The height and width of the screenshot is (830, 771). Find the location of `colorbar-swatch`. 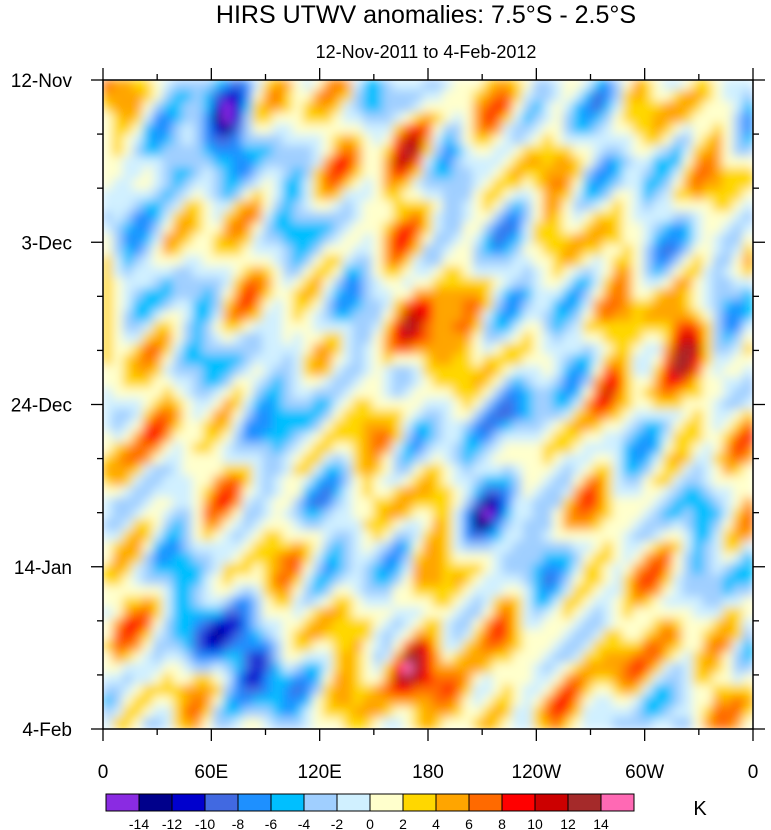

colorbar-swatch is located at coordinates (452, 802).